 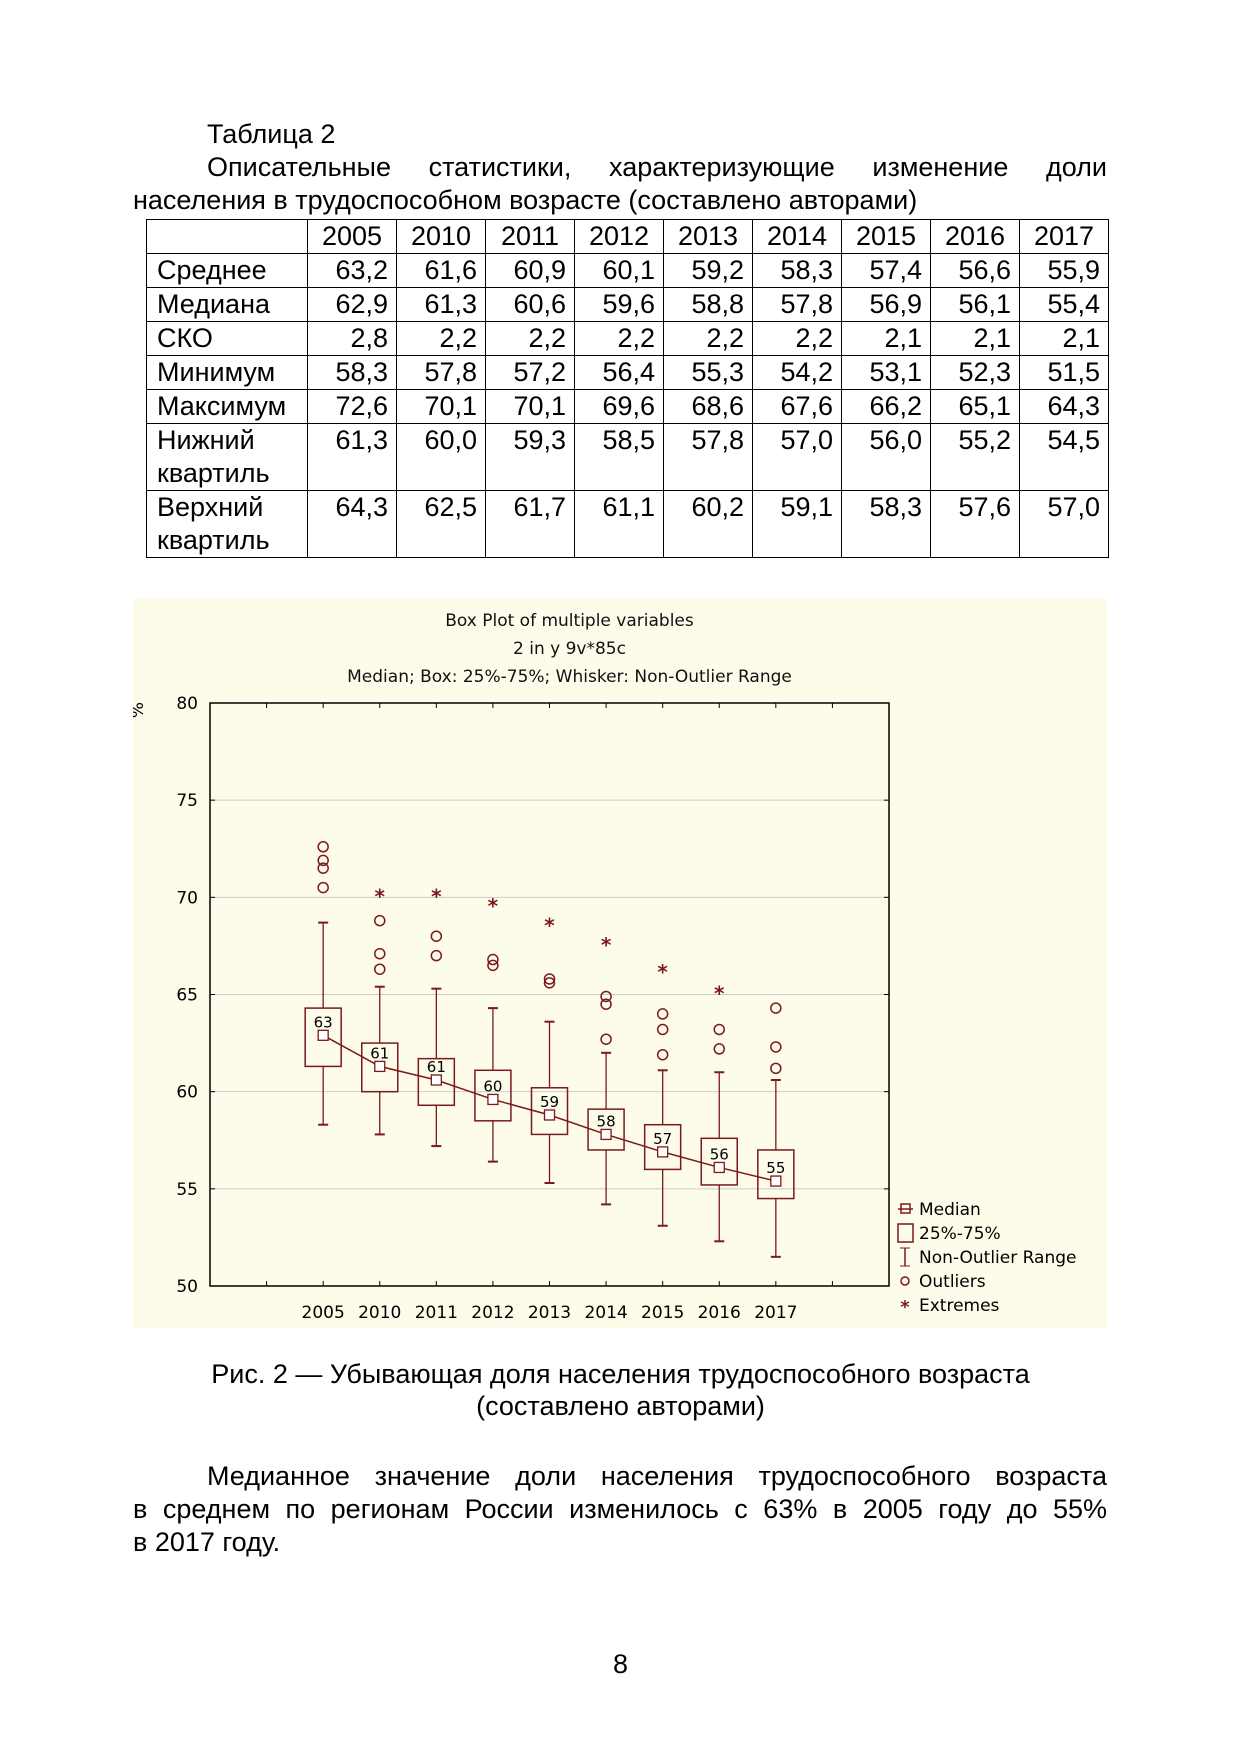 What do you see at coordinates (1064, 236) in the screenshot?
I see `column-header: 2017` at bounding box center [1064, 236].